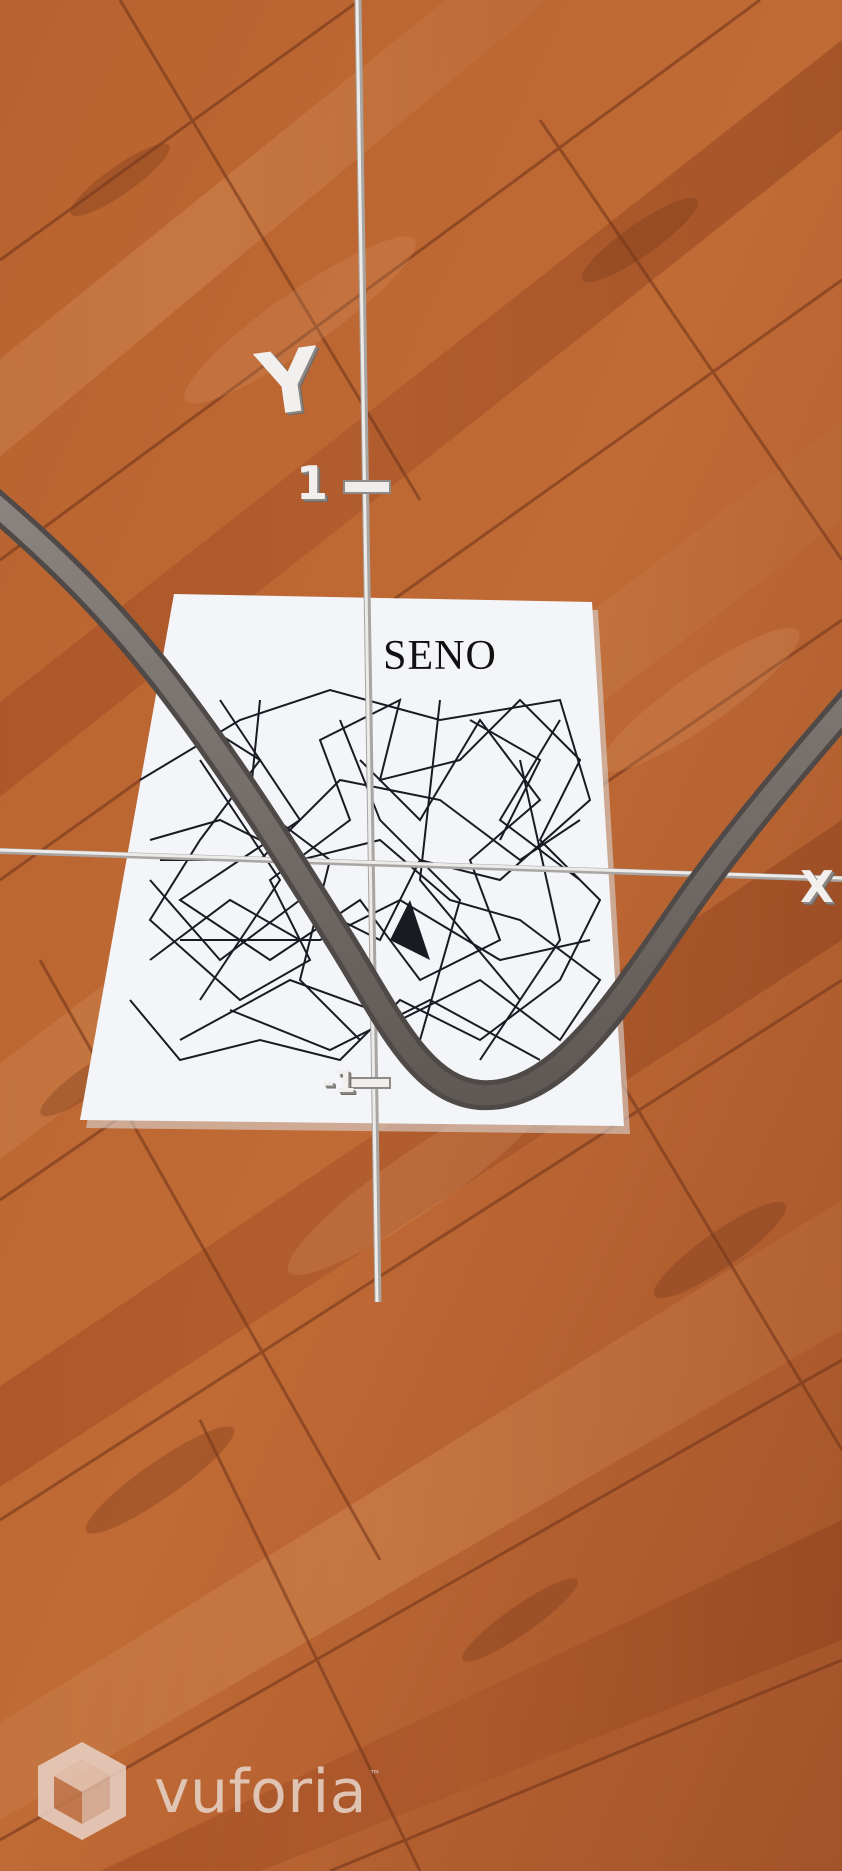 The width and height of the screenshot is (842, 1871). Describe the element at coordinates (440, 656) in the screenshot. I see `marker-title: SENO` at that location.